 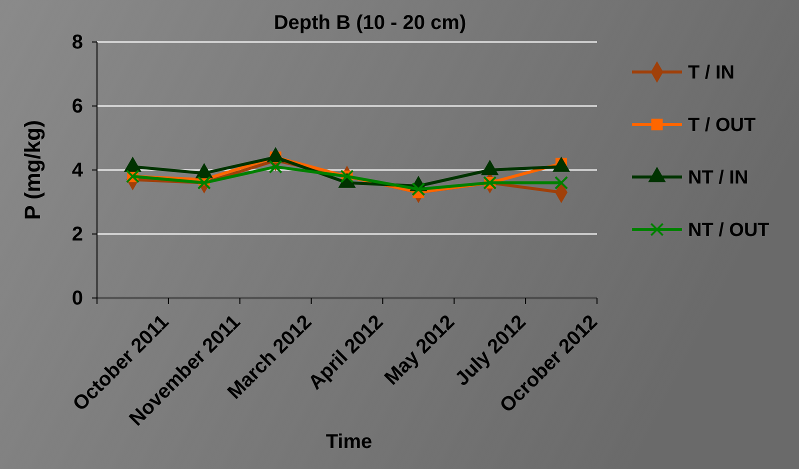 What do you see at coordinates (78, 170) in the screenshot?
I see `y-tick-label: 4` at bounding box center [78, 170].